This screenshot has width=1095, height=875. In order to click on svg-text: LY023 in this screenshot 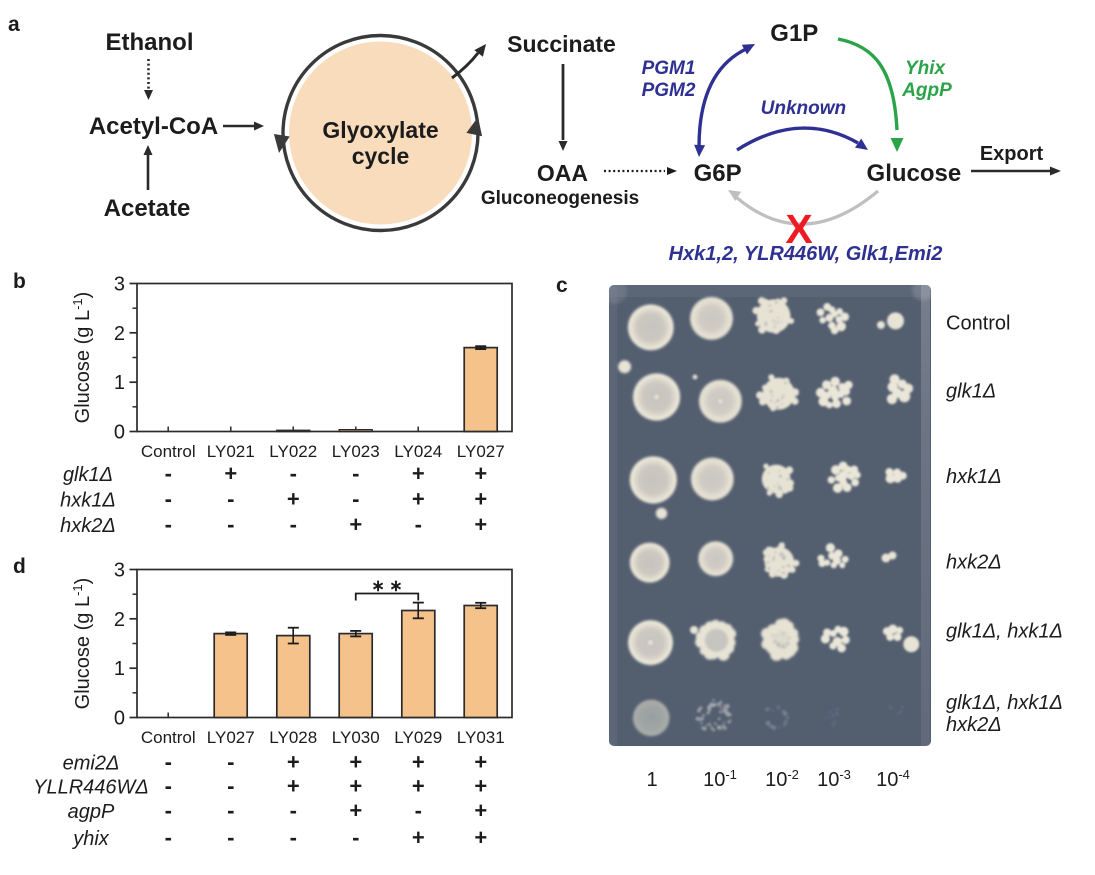, I will do `click(356, 451)`.